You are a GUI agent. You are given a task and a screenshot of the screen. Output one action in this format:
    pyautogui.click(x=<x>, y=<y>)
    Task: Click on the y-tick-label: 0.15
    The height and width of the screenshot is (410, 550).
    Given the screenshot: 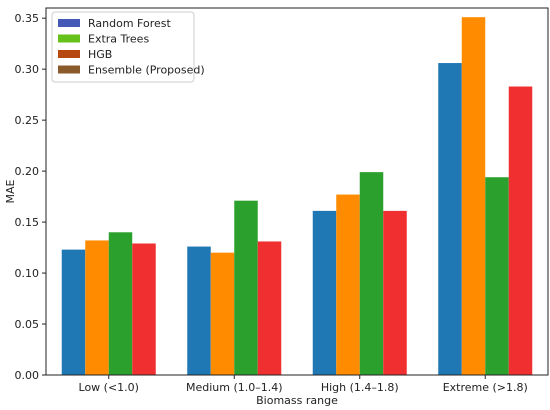 What is the action you would take?
    pyautogui.click(x=27, y=222)
    